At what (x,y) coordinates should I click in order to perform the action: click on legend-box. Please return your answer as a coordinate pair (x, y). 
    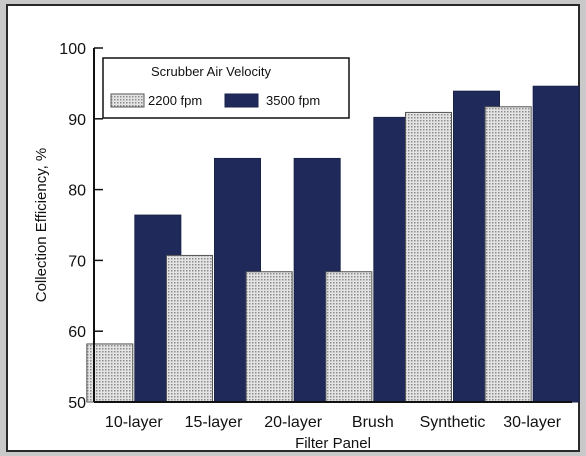
    Looking at the image, I should click on (226, 88).